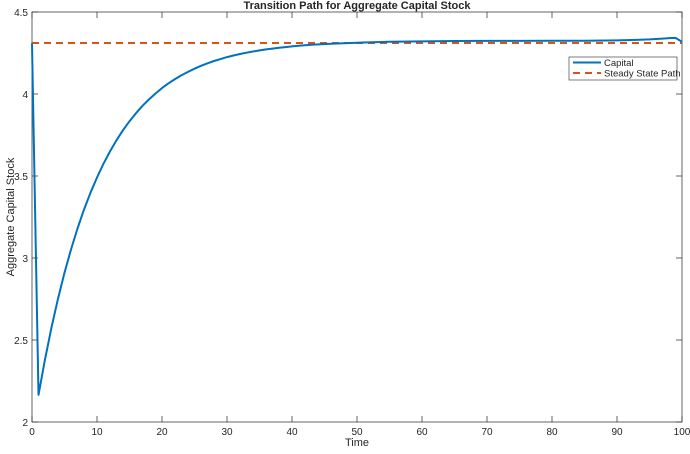 This screenshot has height=454, width=690. I want to click on x-tick-label: 60, so click(422, 432).